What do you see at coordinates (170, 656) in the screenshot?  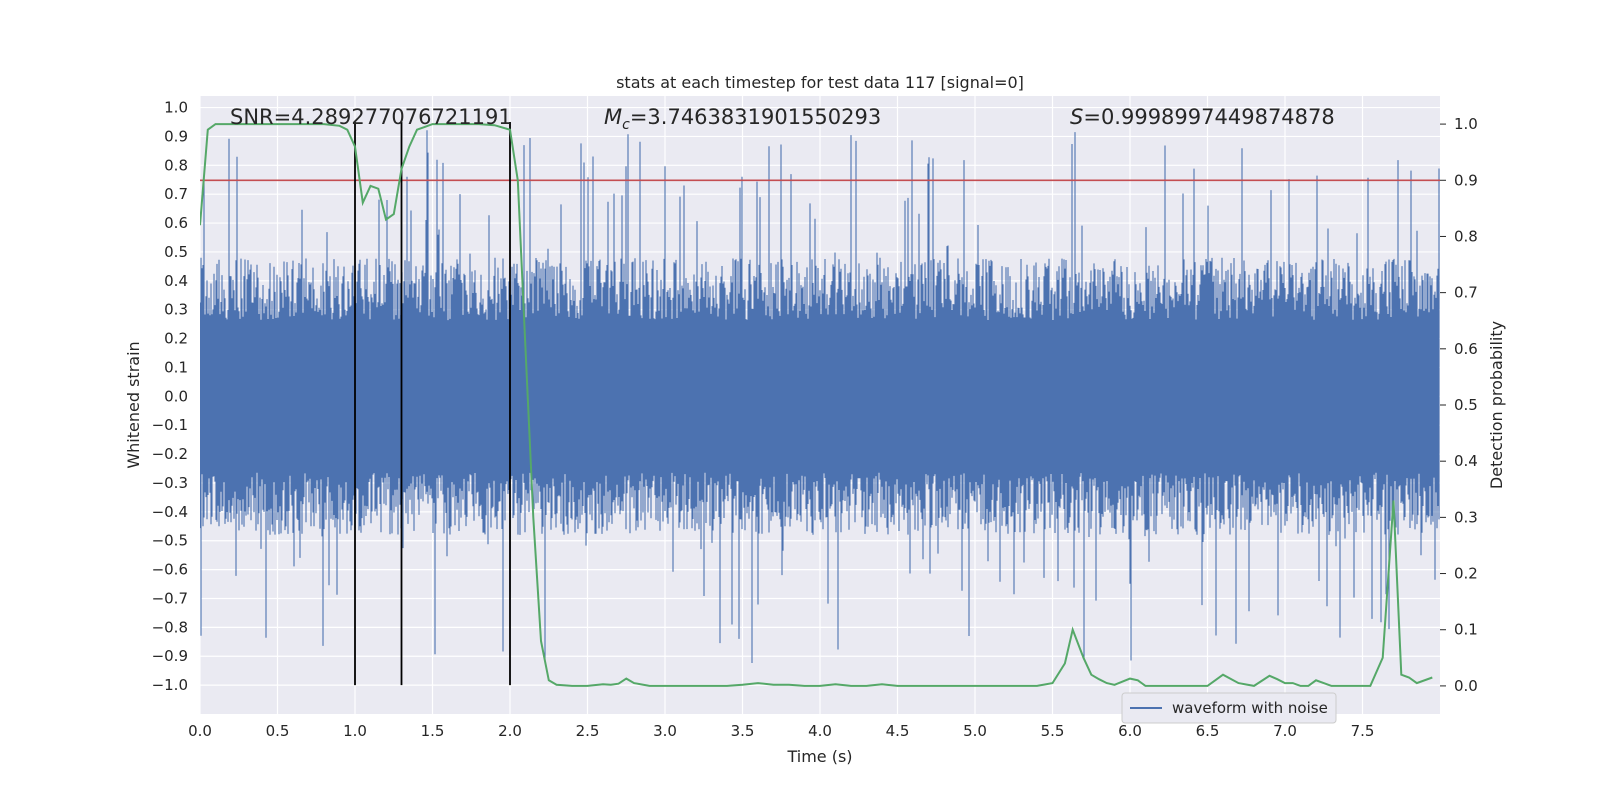 I see `y-tick-label: −0.9` at bounding box center [170, 656].